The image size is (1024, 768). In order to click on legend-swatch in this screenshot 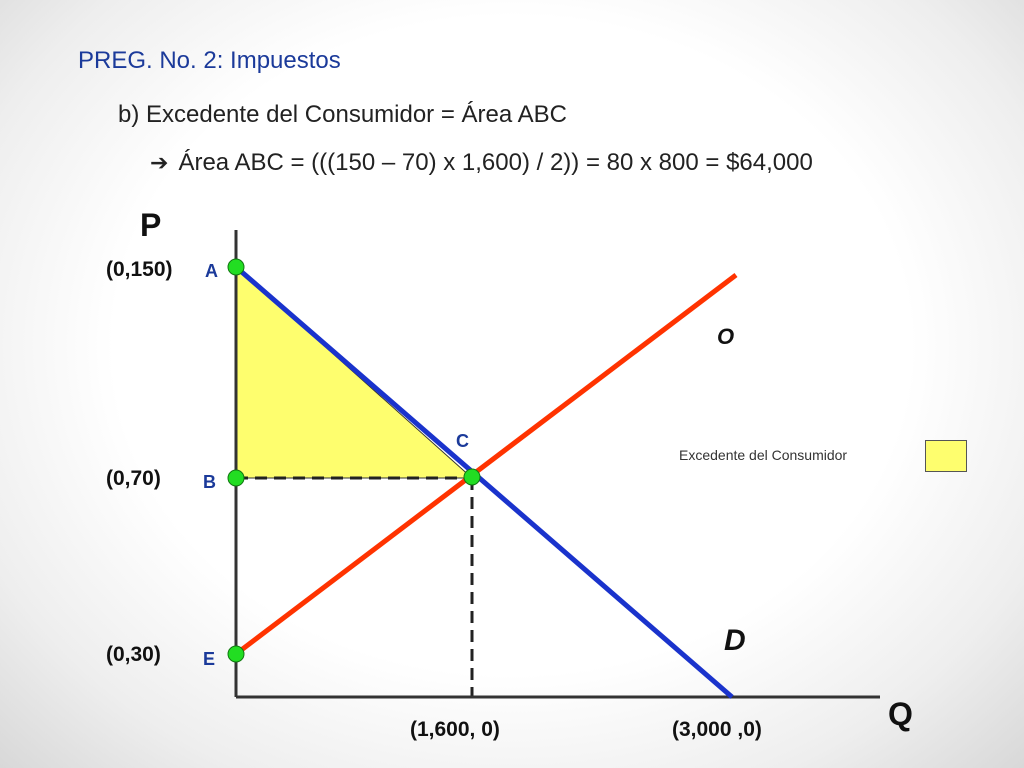, I will do `click(946, 456)`.